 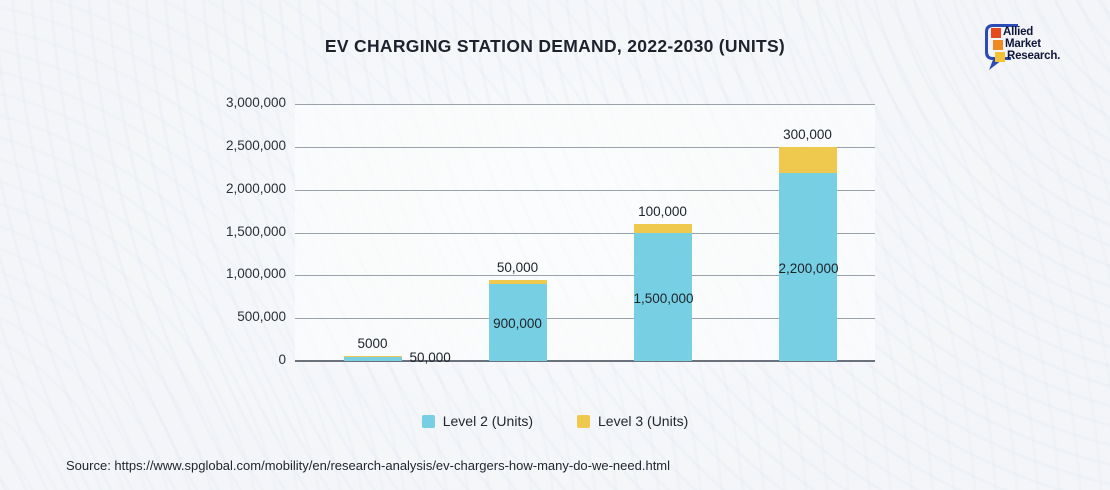 I want to click on amr-logo: Allied Market Research., so click(x=1028, y=47).